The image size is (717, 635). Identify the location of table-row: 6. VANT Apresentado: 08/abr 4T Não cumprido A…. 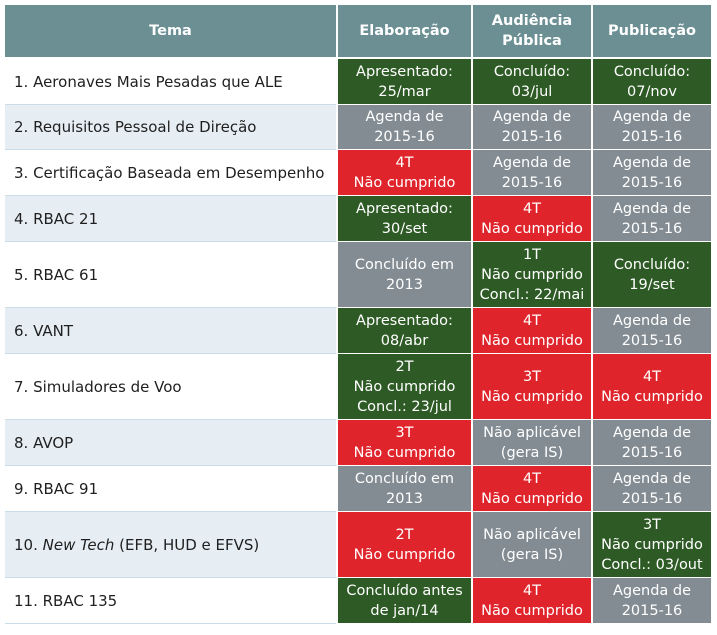
(358, 331).